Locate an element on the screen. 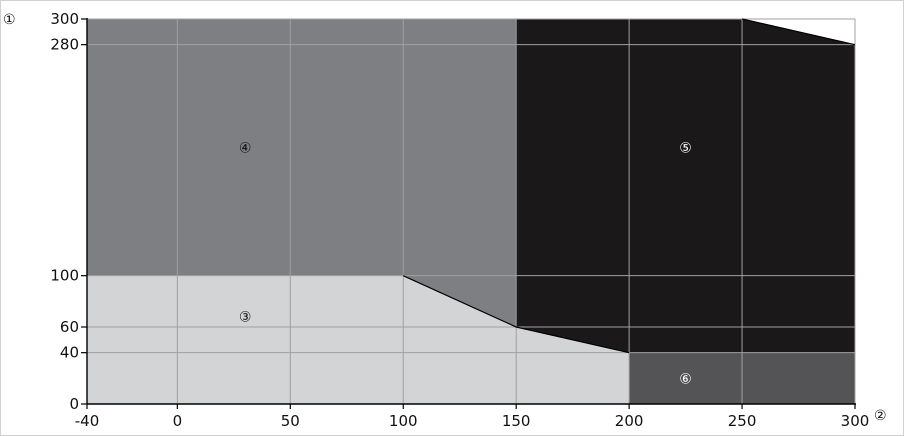  region-label-4: ④ is located at coordinates (245, 148).